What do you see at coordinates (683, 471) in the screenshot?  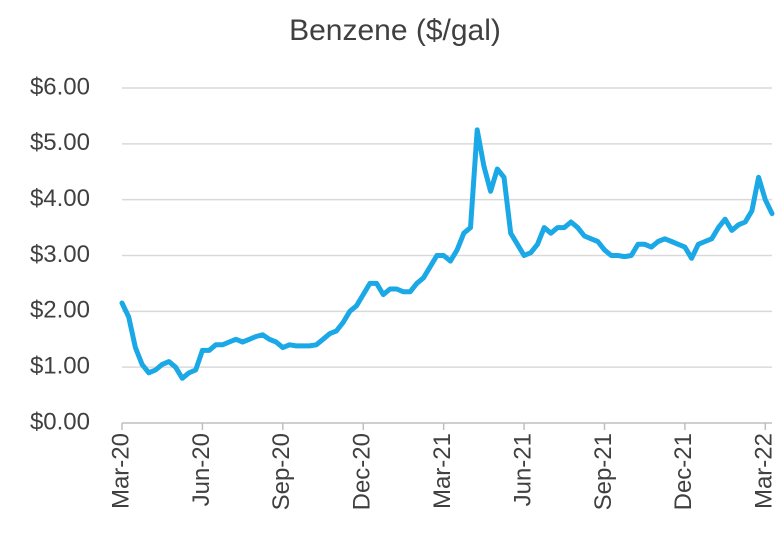 I see `x-tick-label: Dec-21` at bounding box center [683, 471].